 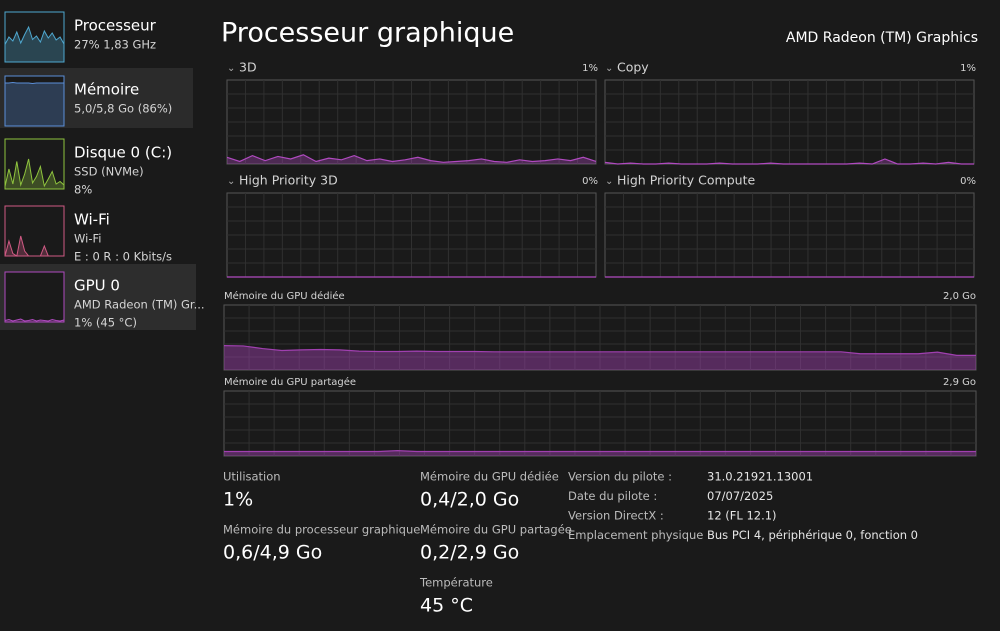 I want to click on sidebar-name: Processeur, so click(x=115, y=26).